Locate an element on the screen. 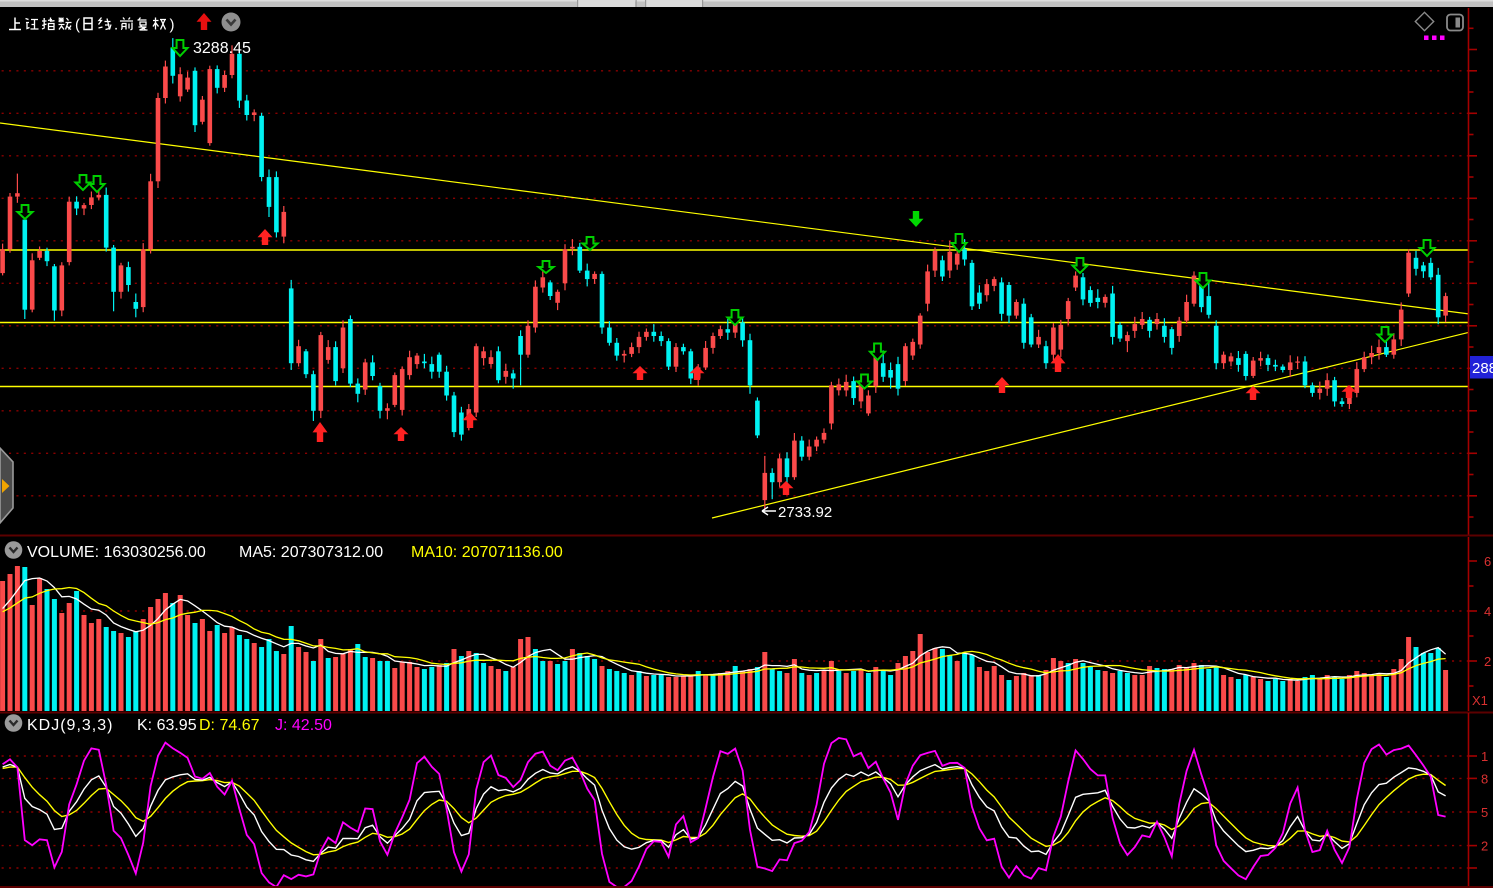 The width and height of the screenshot is (1493, 888). svg-text: J: 42.50 is located at coordinates (303, 725).